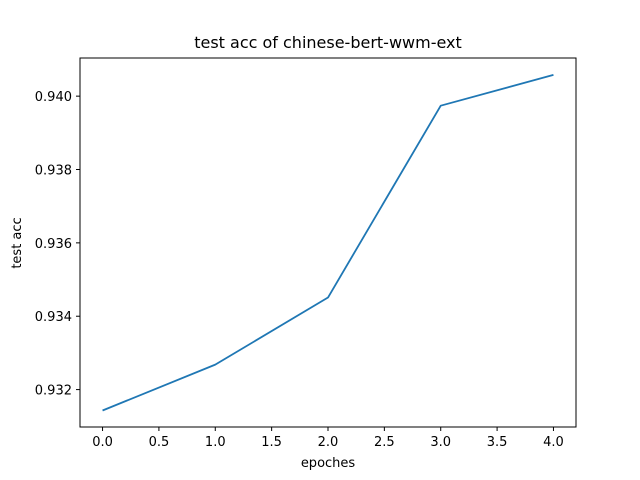 The image size is (640, 480). What do you see at coordinates (497, 442) in the screenshot?
I see `x-tick-label: 3.5` at bounding box center [497, 442].